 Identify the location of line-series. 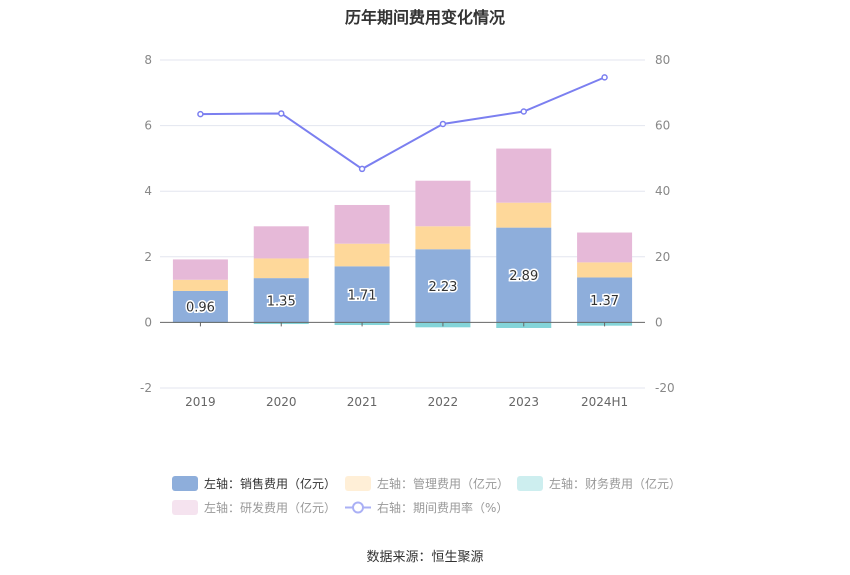
(402, 123).